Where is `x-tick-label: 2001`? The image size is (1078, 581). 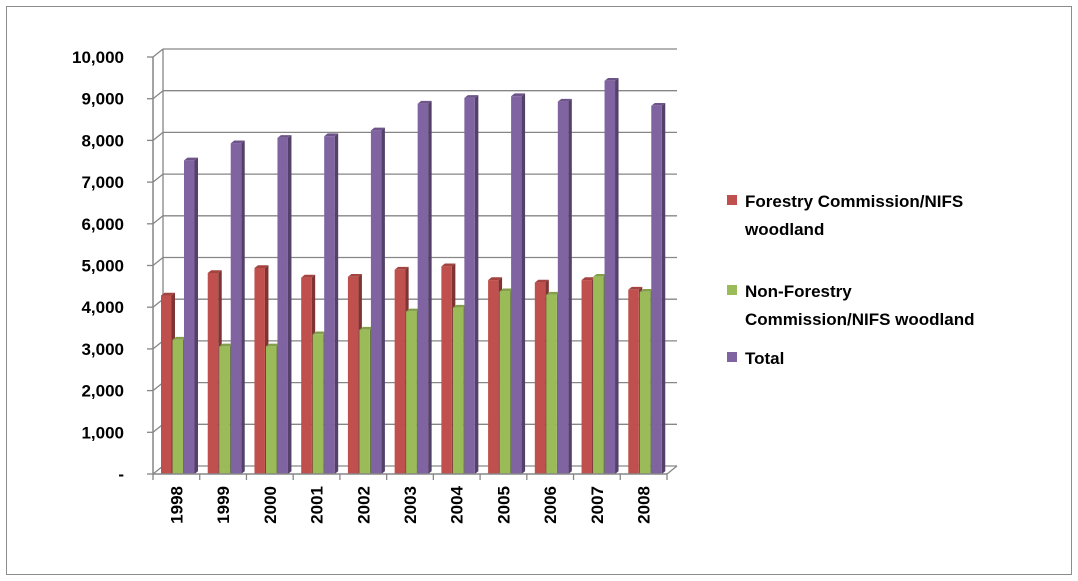
x-tick-label: 2001 is located at coordinates (317, 505).